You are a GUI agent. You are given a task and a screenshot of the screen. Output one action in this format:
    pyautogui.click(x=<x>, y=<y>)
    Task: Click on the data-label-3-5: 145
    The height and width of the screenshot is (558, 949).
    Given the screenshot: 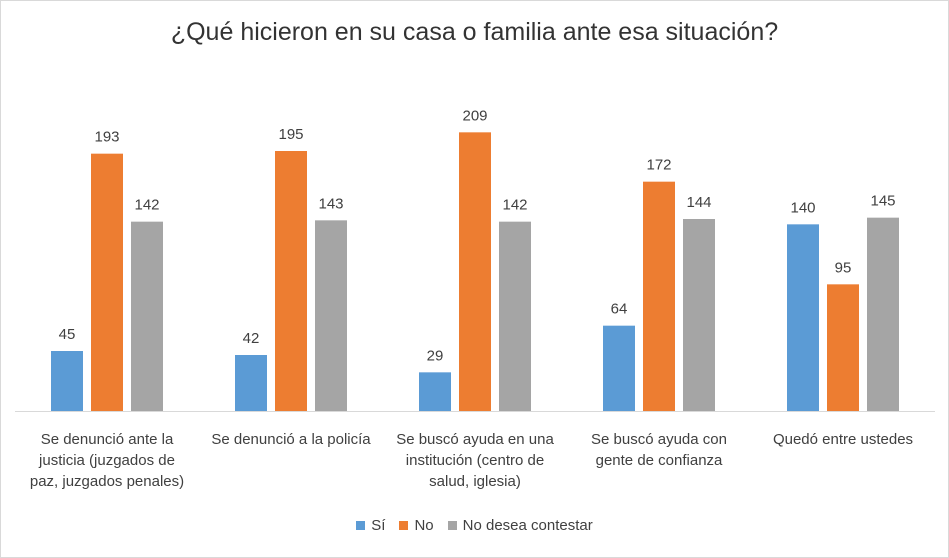 What is the action you would take?
    pyautogui.click(x=882, y=201)
    